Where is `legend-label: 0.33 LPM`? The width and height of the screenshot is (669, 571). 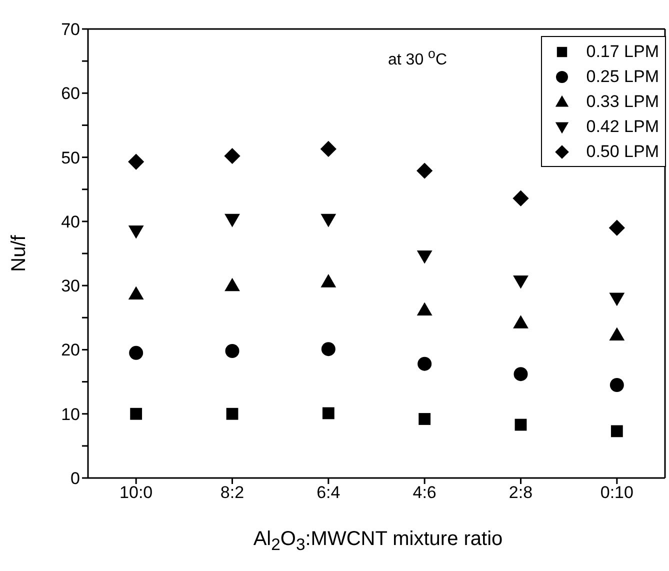 legend-label: 0.33 LPM is located at coordinates (622, 102).